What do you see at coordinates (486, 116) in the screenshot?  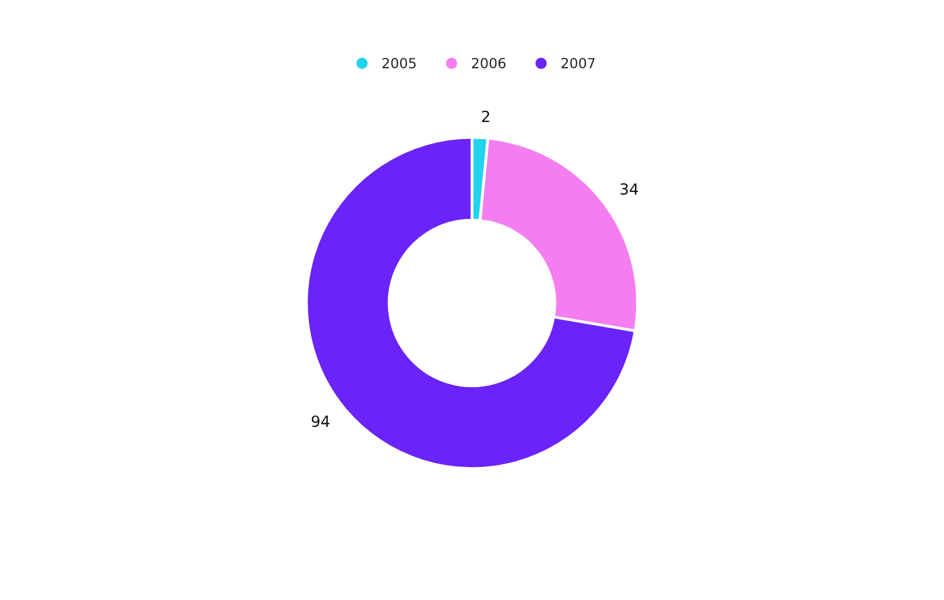 I see `data-label: 2` at bounding box center [486, 116].